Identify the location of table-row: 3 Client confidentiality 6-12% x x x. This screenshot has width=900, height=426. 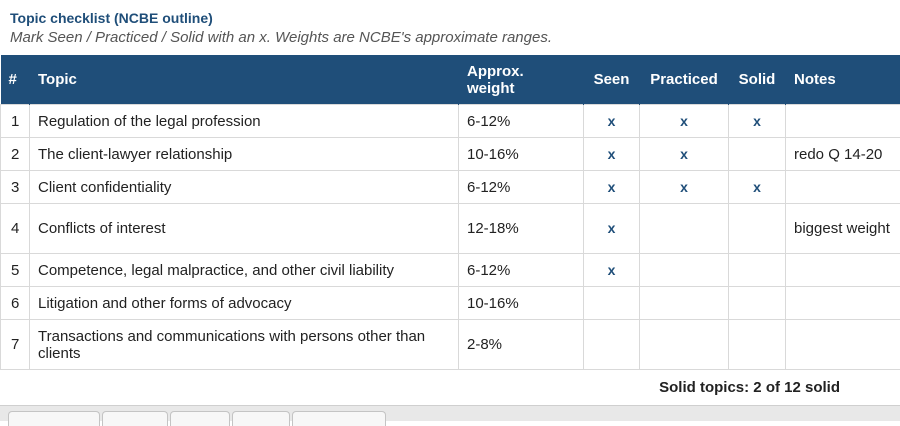
(450, 187).